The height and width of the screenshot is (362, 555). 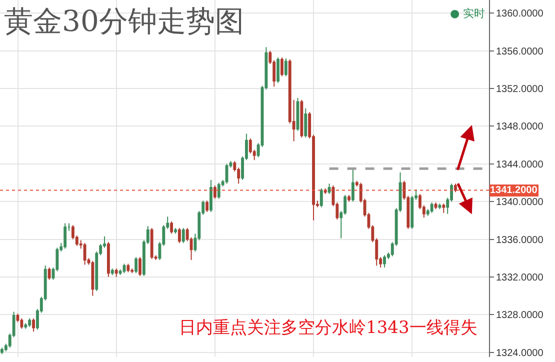 I want to click on y-tick-label: 1324.0000, so click(x=520, y=353).